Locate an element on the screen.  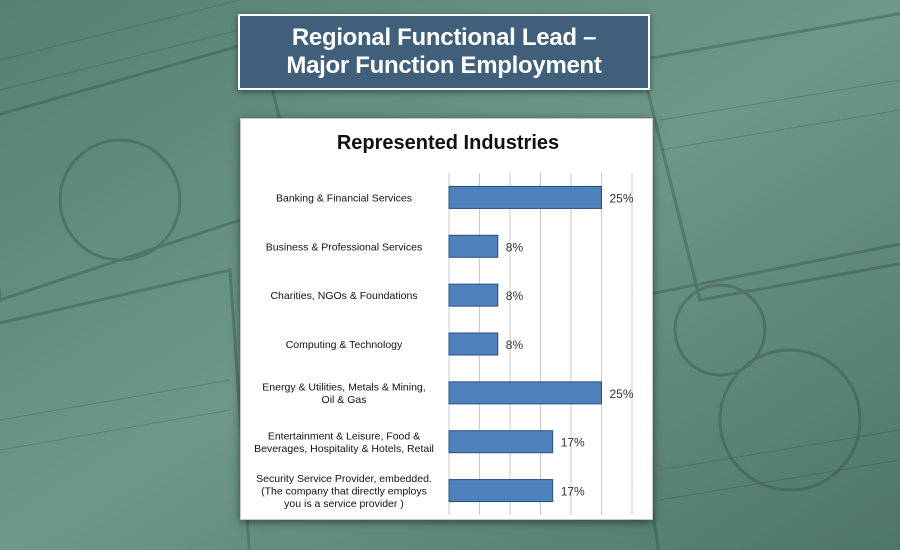
value-labels: 25% 8% 8% 8% 25% 17% 17% is located at coordinates (570, 344).